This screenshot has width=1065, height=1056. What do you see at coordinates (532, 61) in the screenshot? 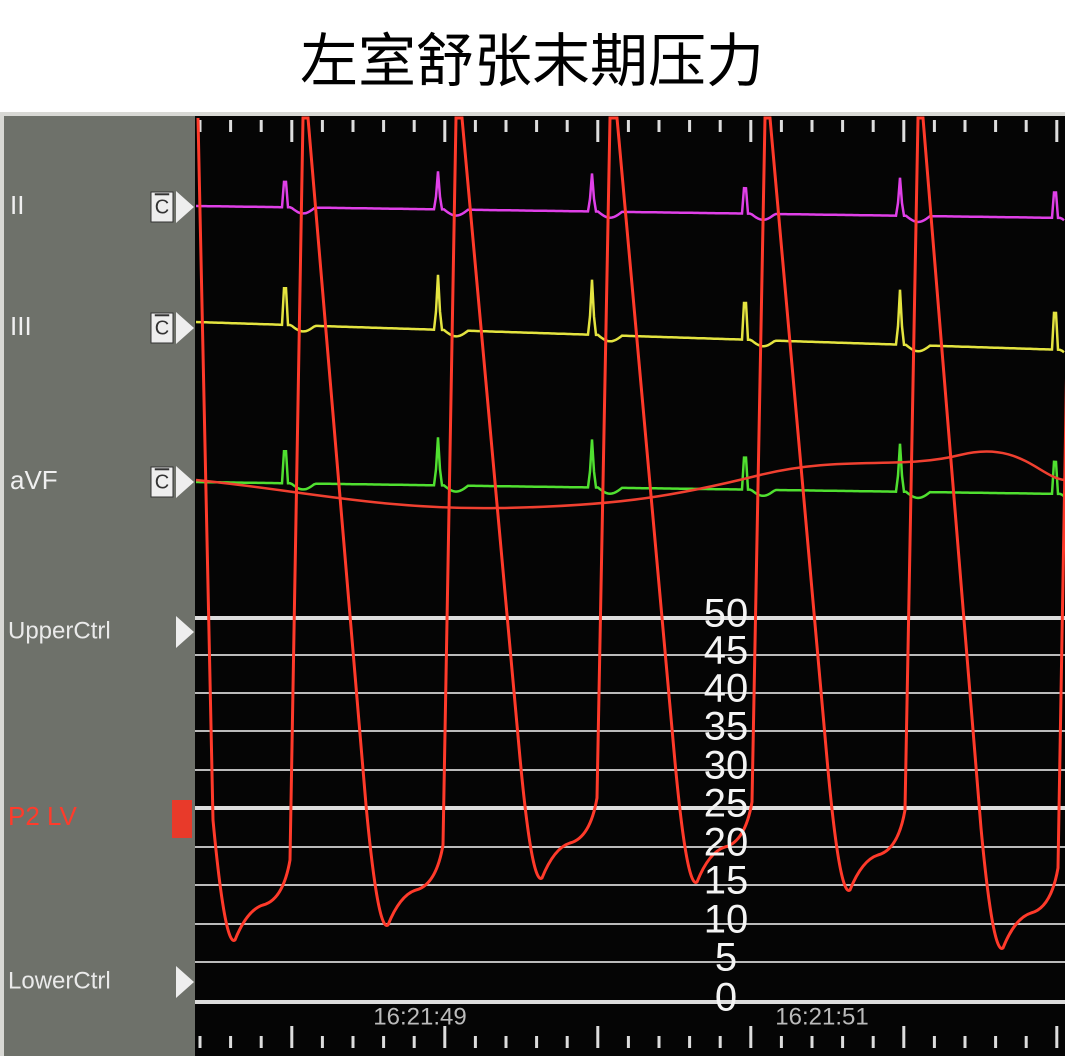
I see `title: 左室舒张末期压力` at bounding box center [532, 61].